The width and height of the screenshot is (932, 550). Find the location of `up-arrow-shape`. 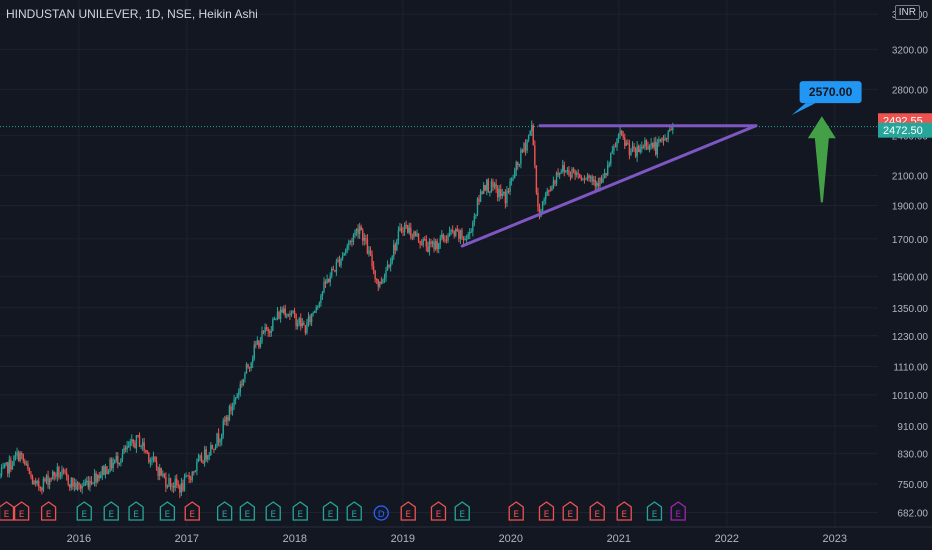

up-arrow-shape is located at coordinates (821, 159).